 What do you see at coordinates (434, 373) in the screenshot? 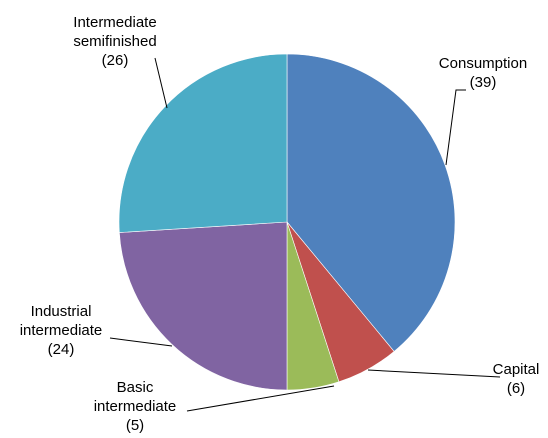
I see `leader-line-capital` at bounding box center [434, 373].